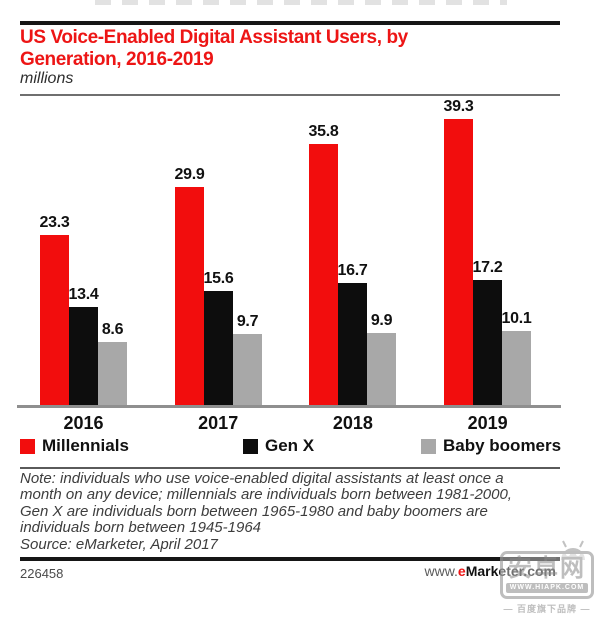 The width and height of the screenshot is (600, 621). Describe the element at coordinates (458, 106) in the screenshot. I see `bar-value-label: 39.3` at that location.